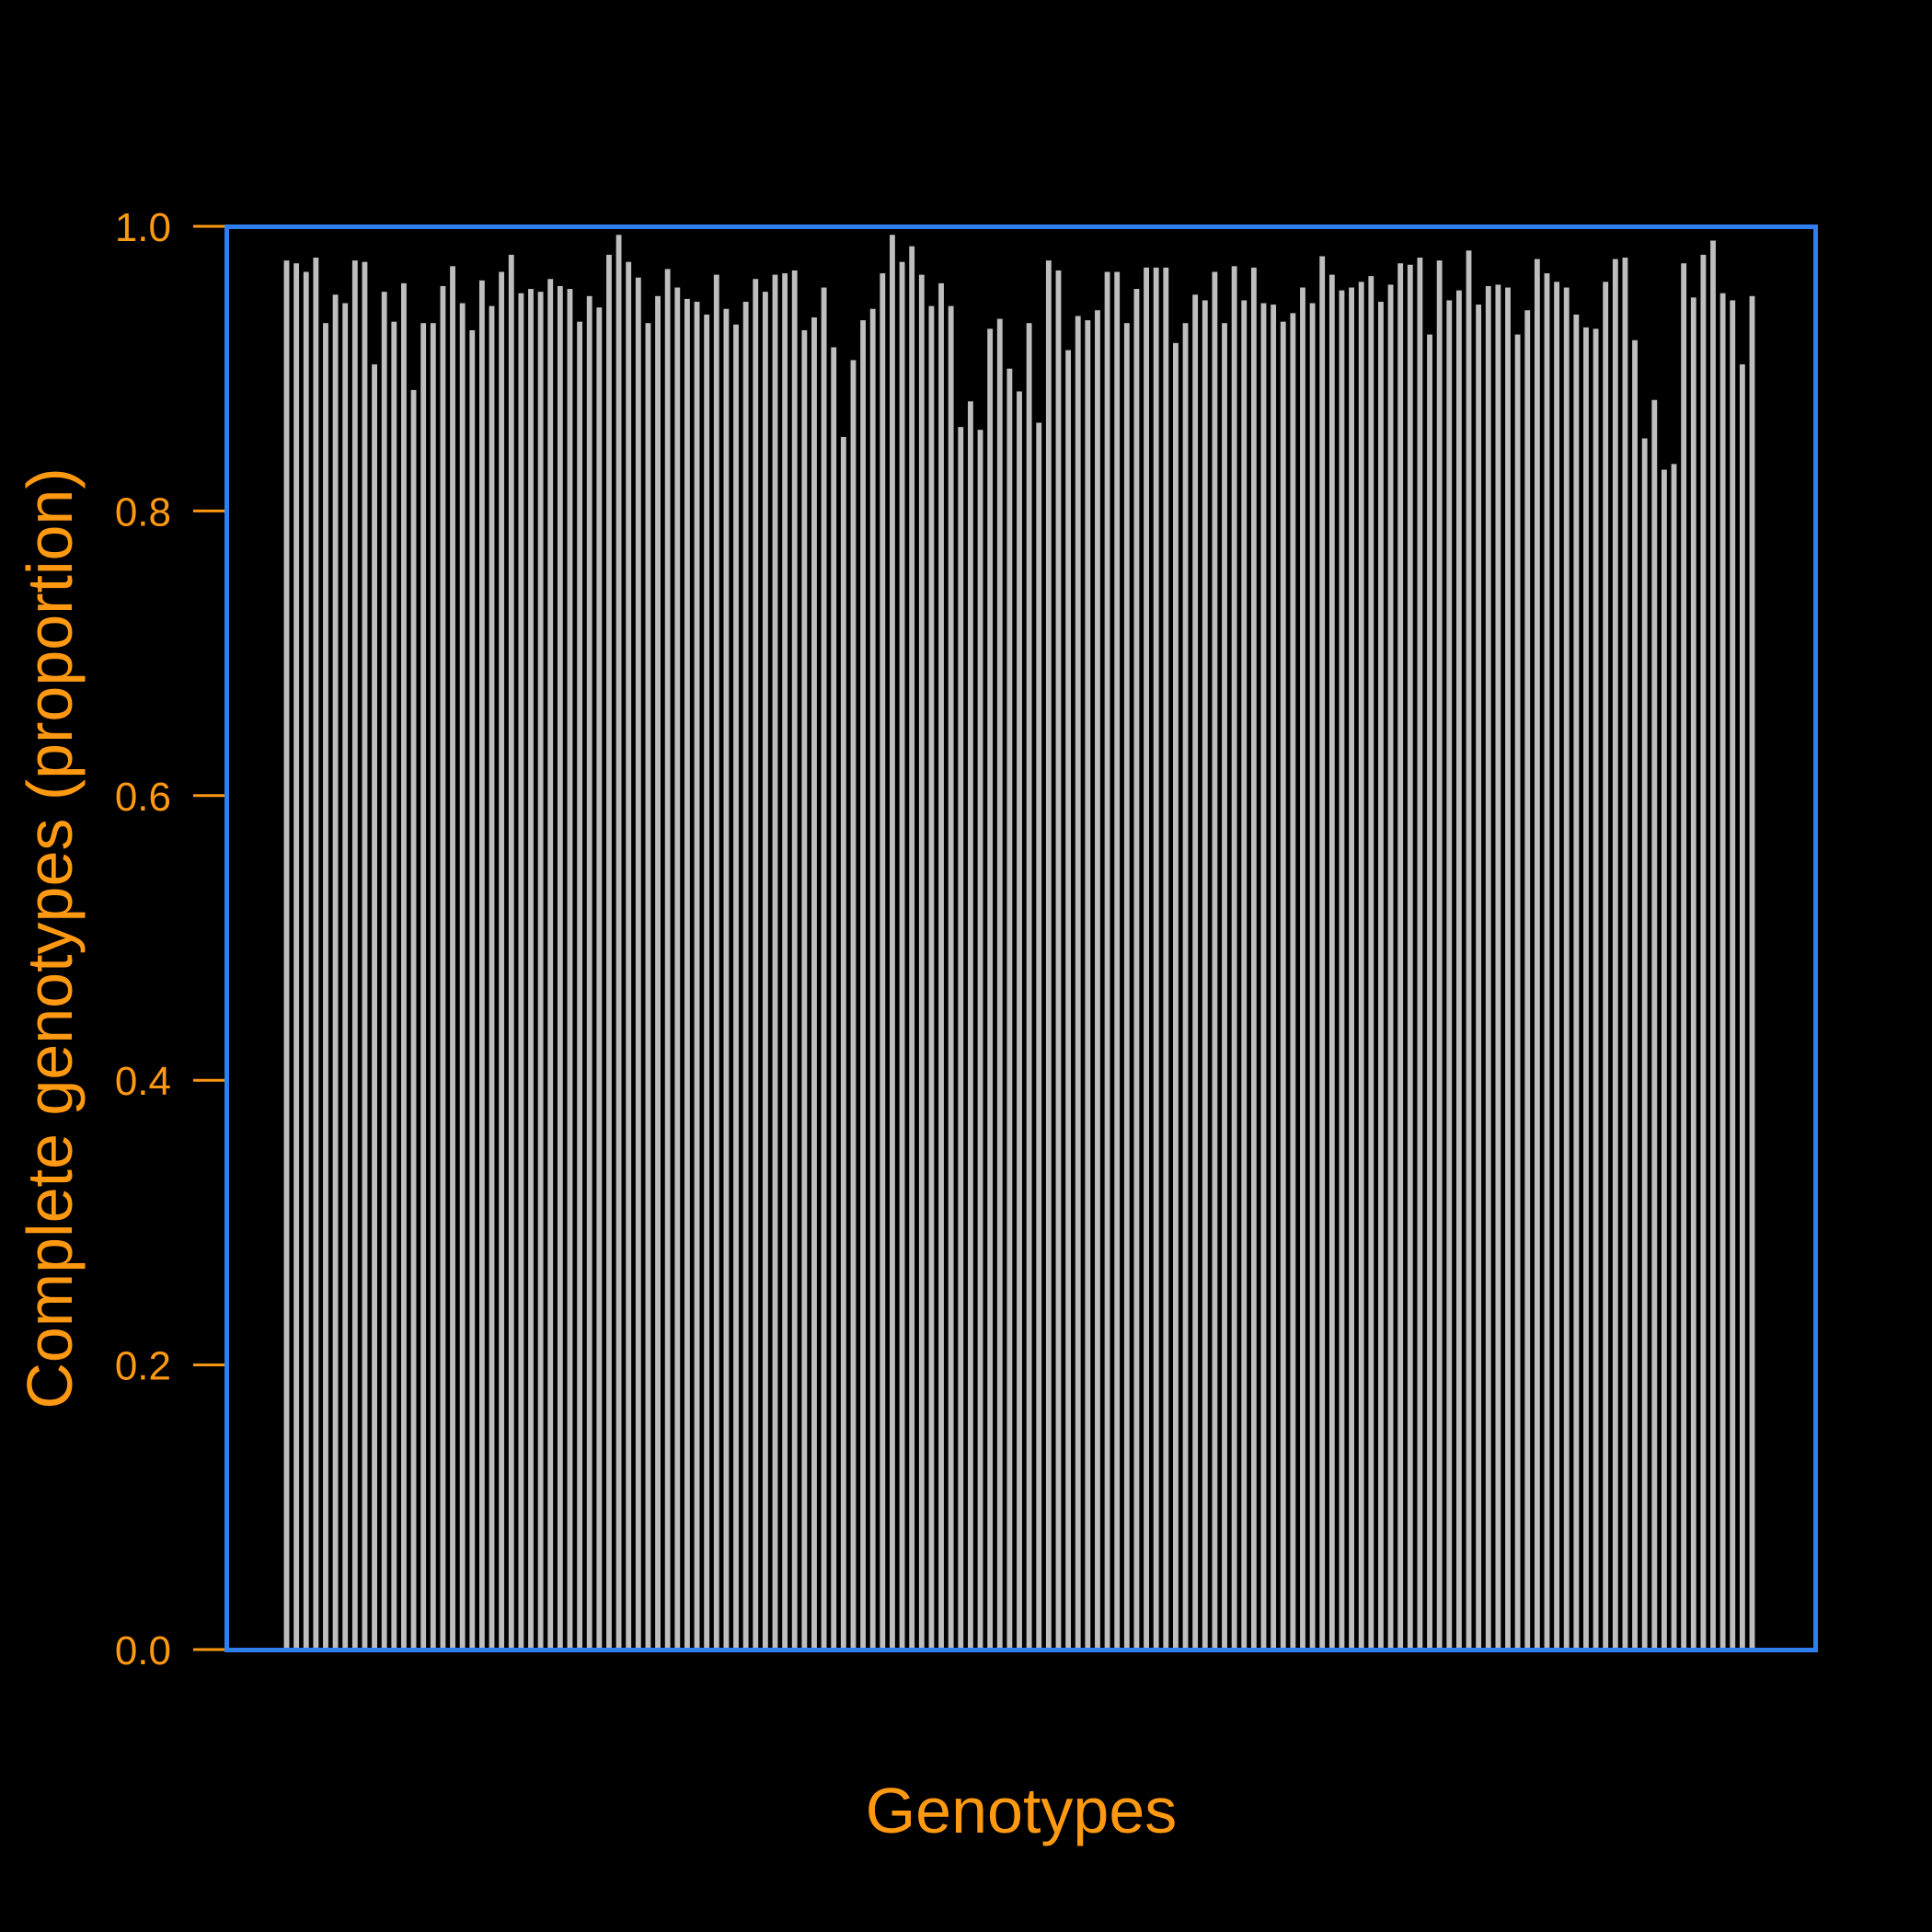 This screenshot has height=1932, width=1932. Describe the element at coordinates (143, 797) in the screenshot. I see `y-tick-label: 0.6` at that location.